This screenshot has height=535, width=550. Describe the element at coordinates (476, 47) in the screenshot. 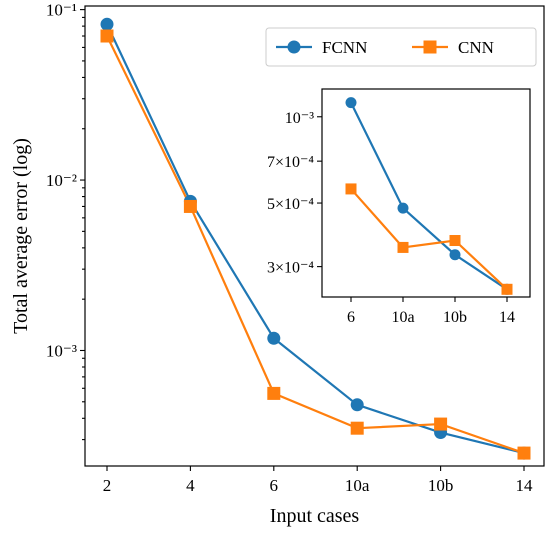

I see `legend-label-cnn: CNN` at that location.